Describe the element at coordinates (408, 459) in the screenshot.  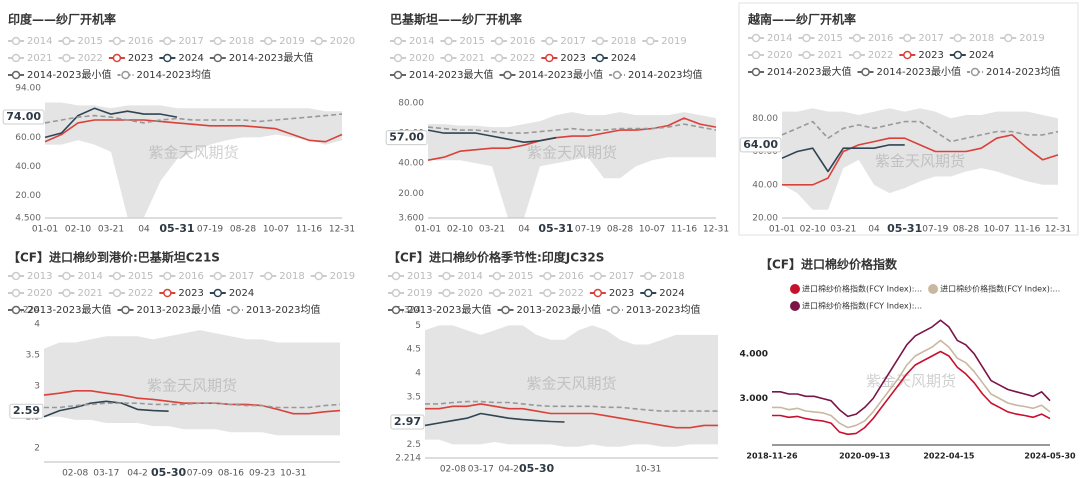
I see `y-tick-label: 2.214` at that location.